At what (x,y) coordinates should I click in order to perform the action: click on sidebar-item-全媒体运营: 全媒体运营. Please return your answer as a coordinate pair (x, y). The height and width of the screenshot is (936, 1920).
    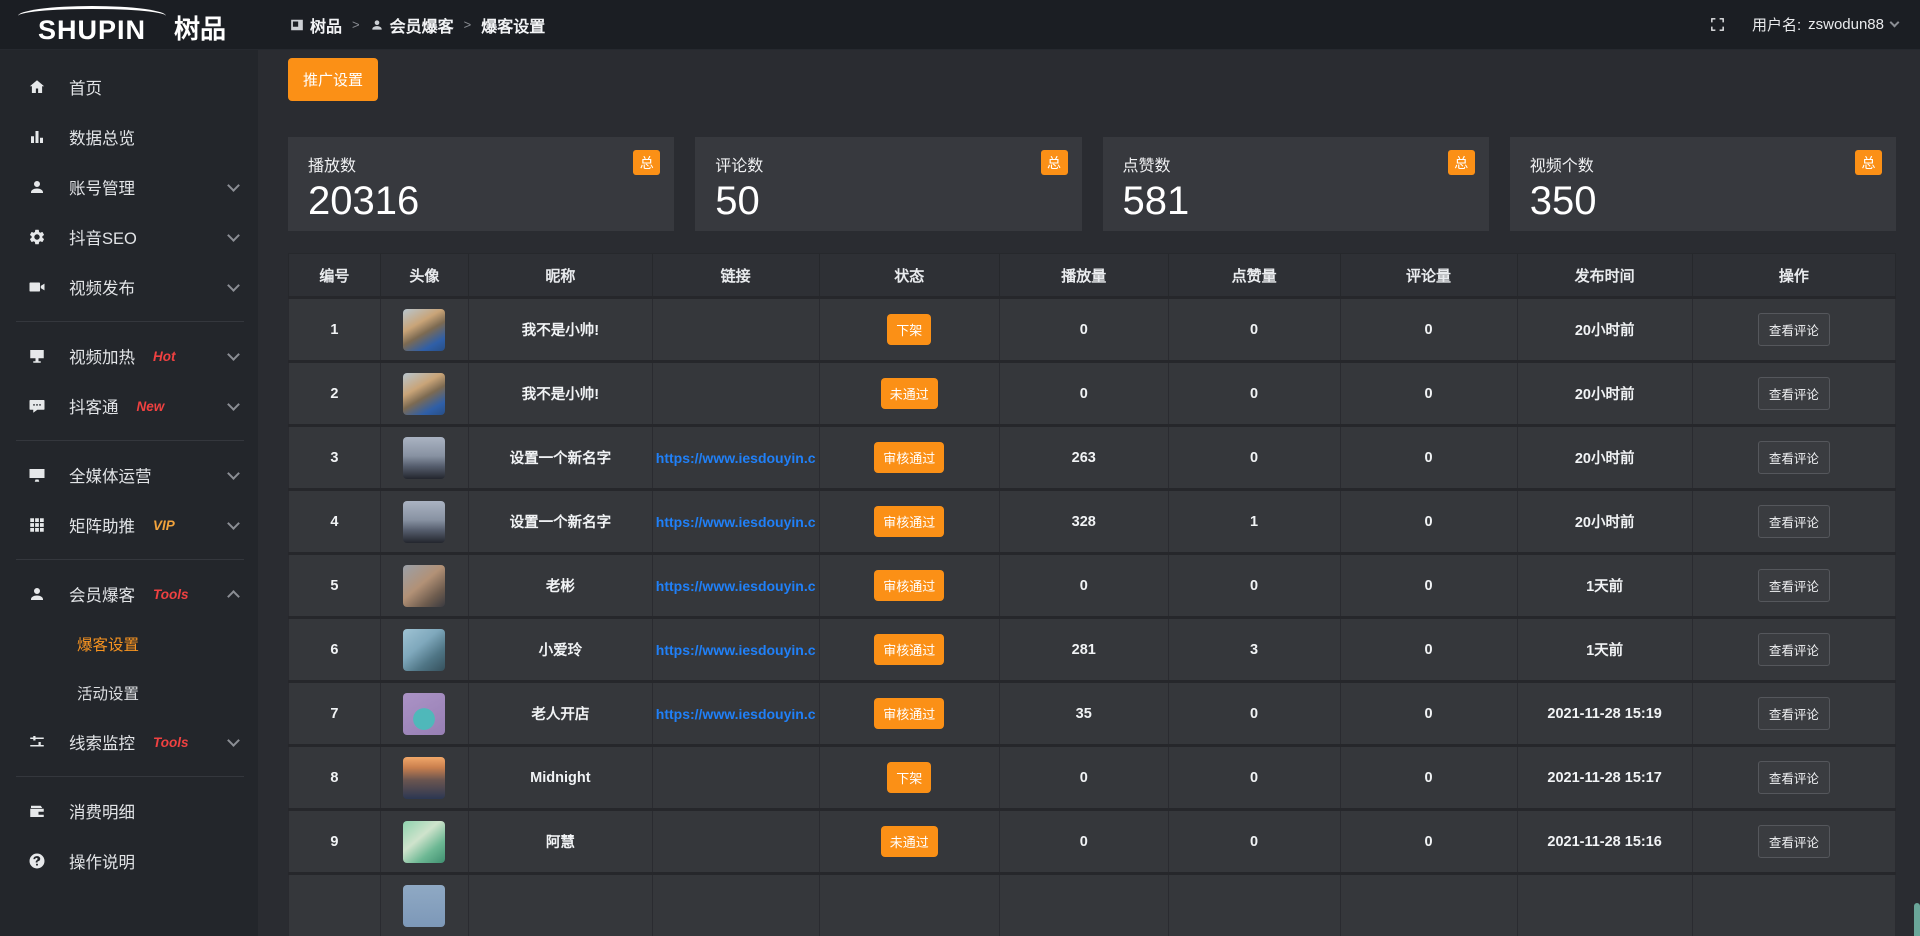
    Looking at the image, I should click on (129, 475).